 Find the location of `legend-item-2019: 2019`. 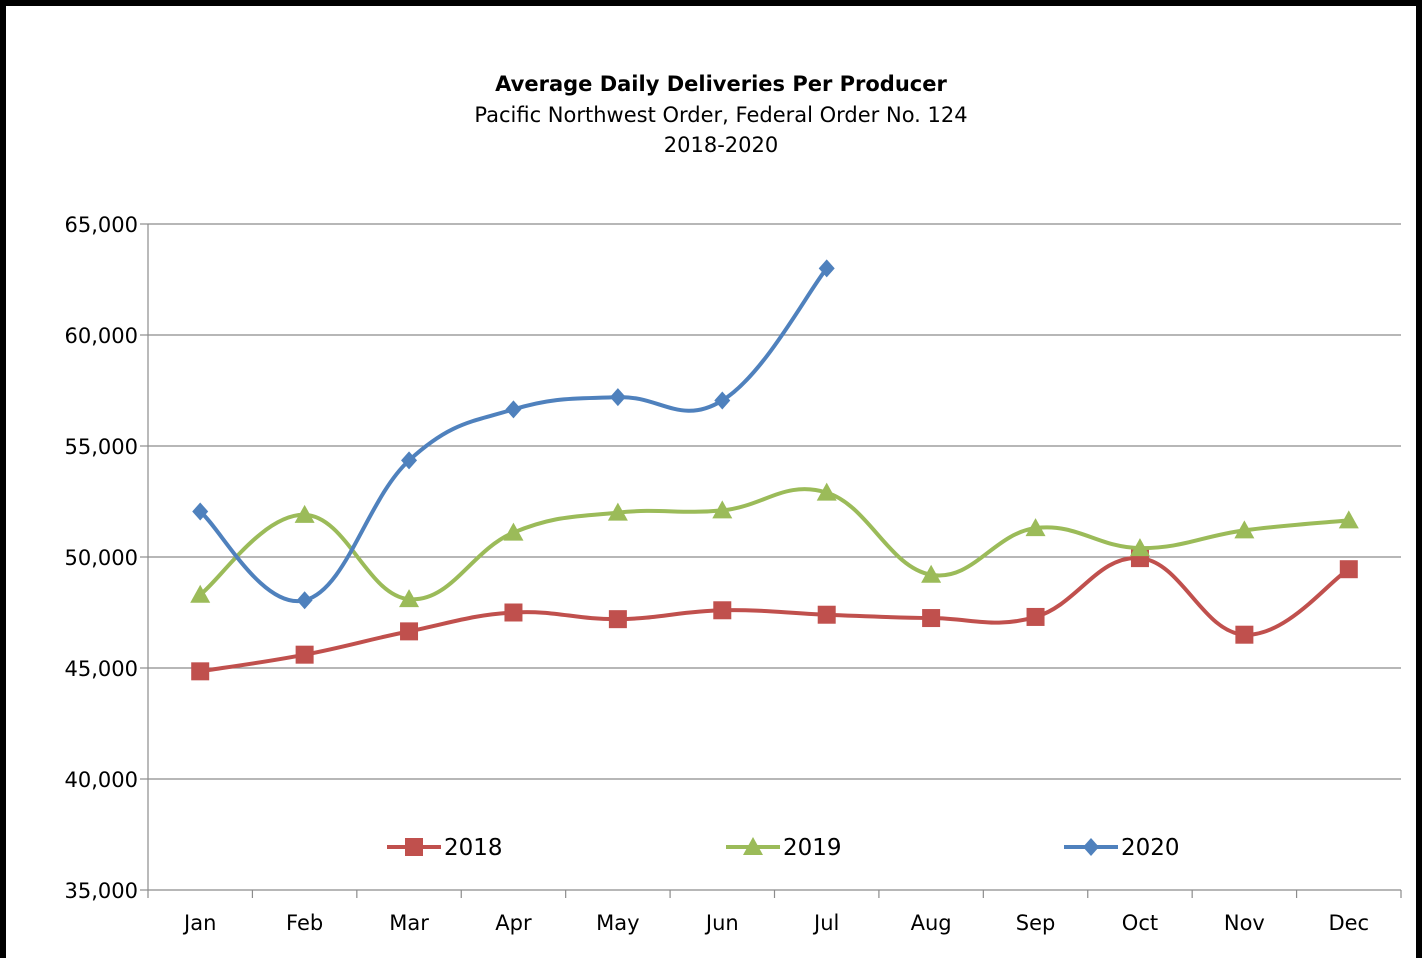

legend-item-2019: 2019 is located at coordinates (784, 848).